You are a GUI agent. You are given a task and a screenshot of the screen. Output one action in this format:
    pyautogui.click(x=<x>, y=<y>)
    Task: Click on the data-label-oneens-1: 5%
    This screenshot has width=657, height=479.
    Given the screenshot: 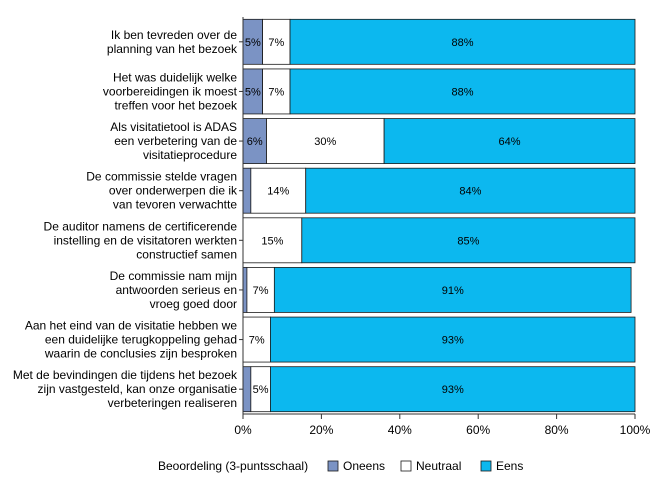 What is the action you would take?
    pyautogui.click(x=253, y=92)
    